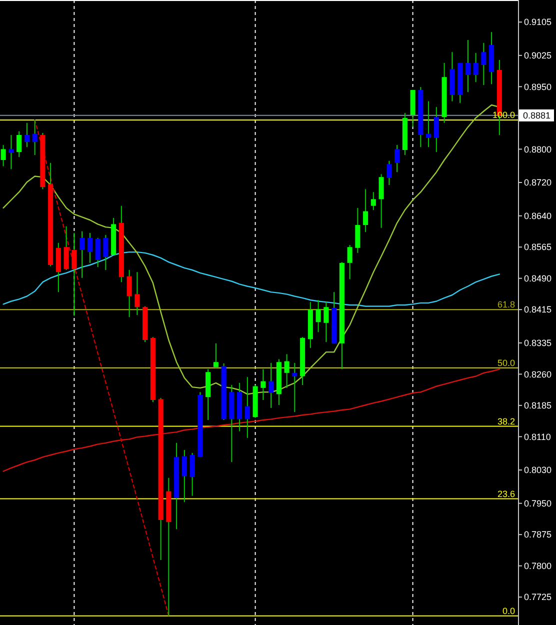 This screenshot has width=556, height=625. What do you see at coordinates (508, 611) in the screenshot?
I see `annotation: 0.0` at bounding box center [508, 611].